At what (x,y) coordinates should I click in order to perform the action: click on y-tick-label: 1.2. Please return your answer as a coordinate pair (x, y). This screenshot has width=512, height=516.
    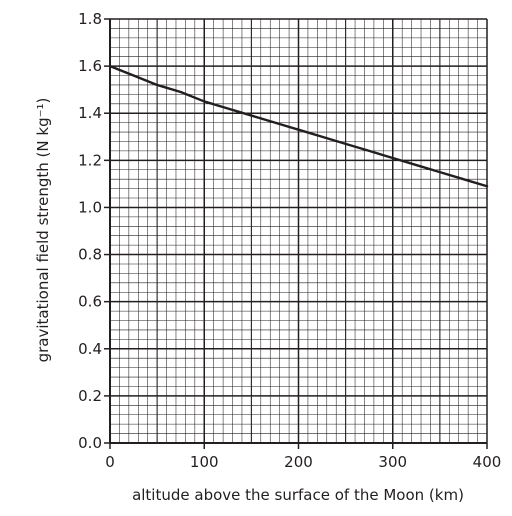
    Looking at the image, I should click on (90, 160).